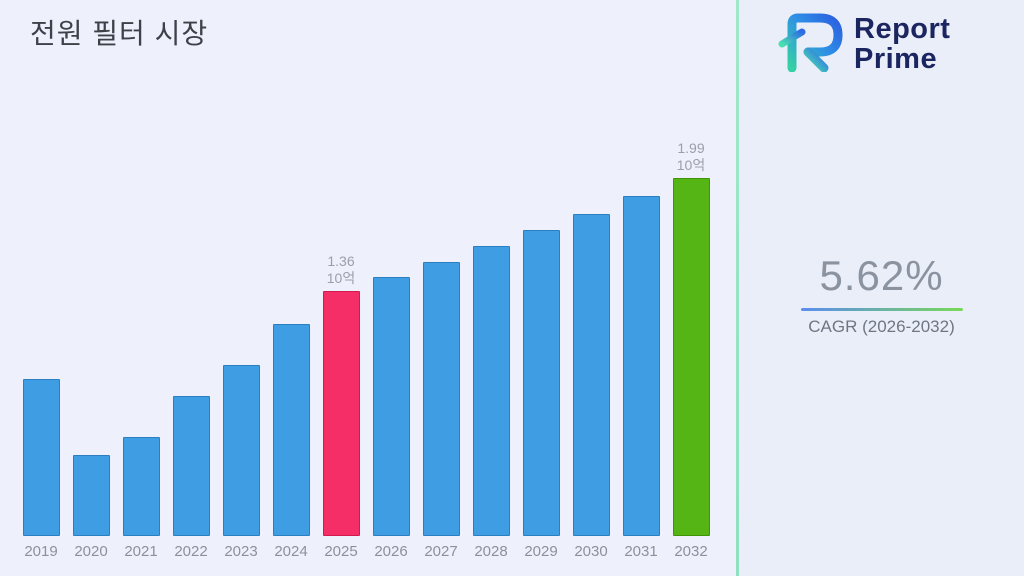 The image size is (1024, 576). What do you see at coordinates (691, 156) in the screenshot?
I see `bar-value-label-2032: 1.99 10억` at bounding box center [691, 156].